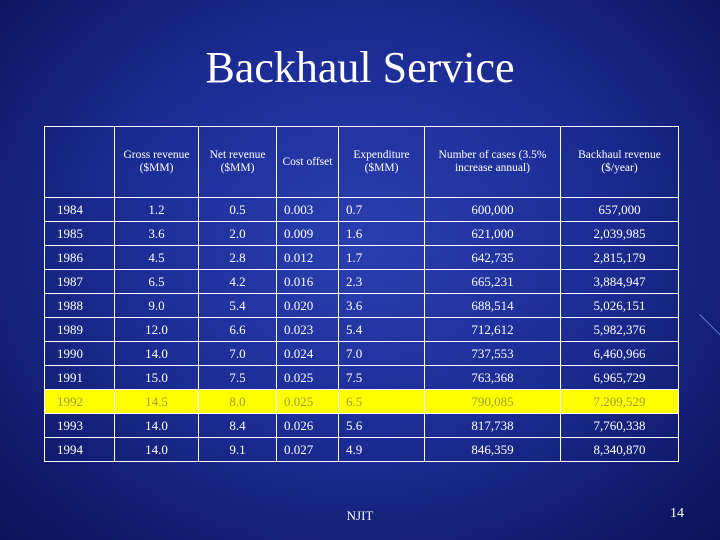 Image resolution: width=720 pixels, height=540 pixels. I want to click on header-net-revenue: Net revenue ($MM), so click(237, 162).